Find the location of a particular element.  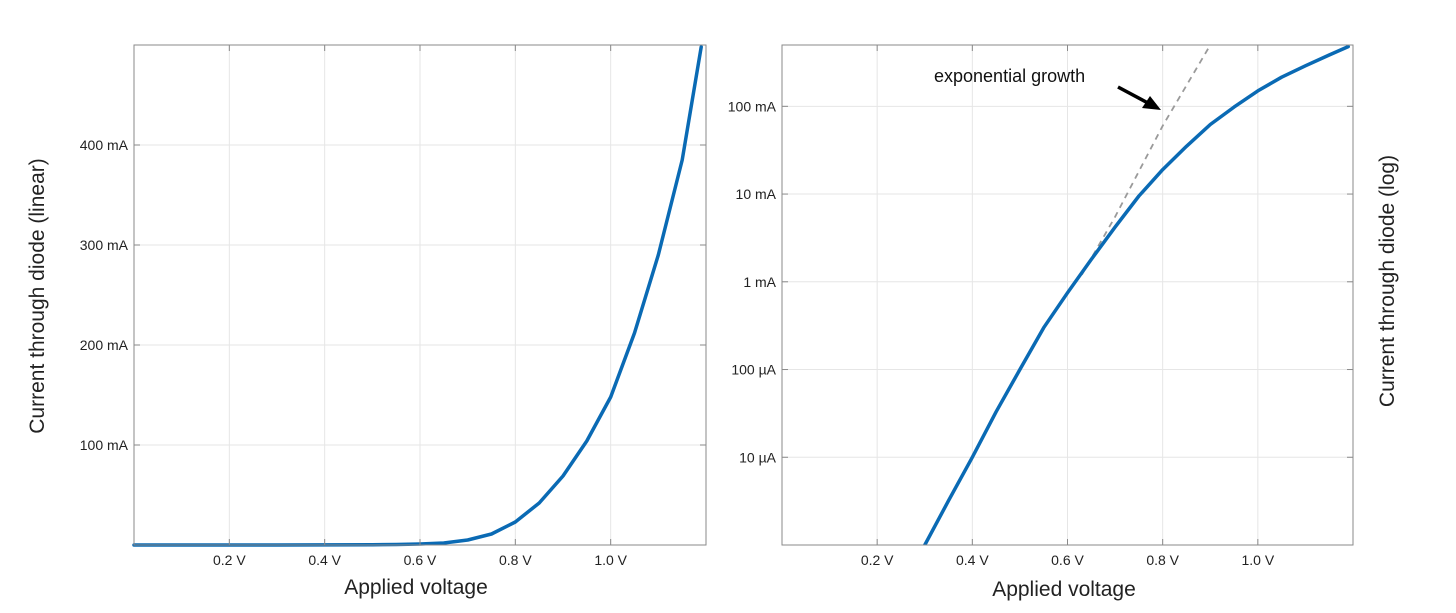

log-chart-y-axis-label: Current through diode (log) is located at coordinates (1387, 281).